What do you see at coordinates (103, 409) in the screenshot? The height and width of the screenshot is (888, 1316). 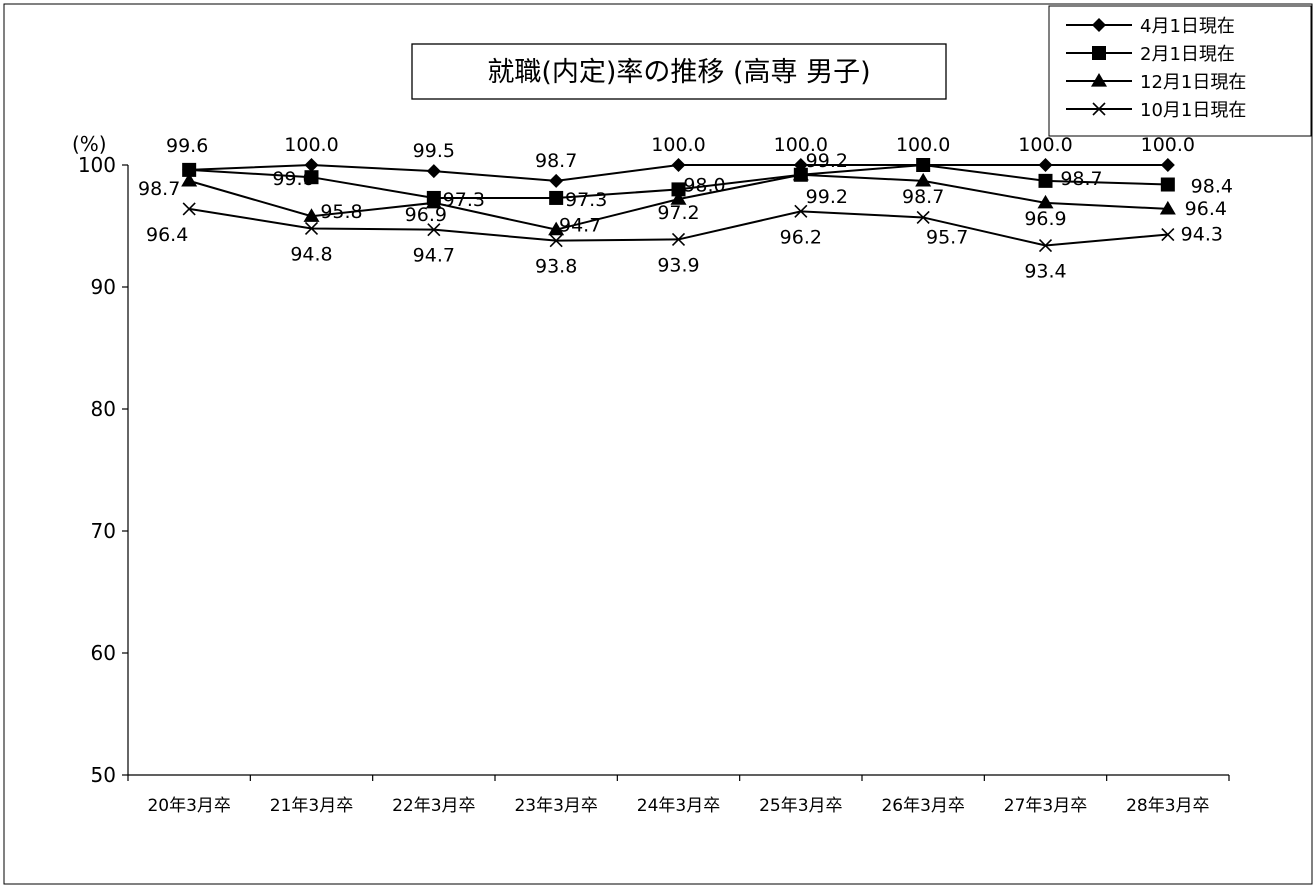 I see `y-tick-label: 80` at bounding box center [103, 409].